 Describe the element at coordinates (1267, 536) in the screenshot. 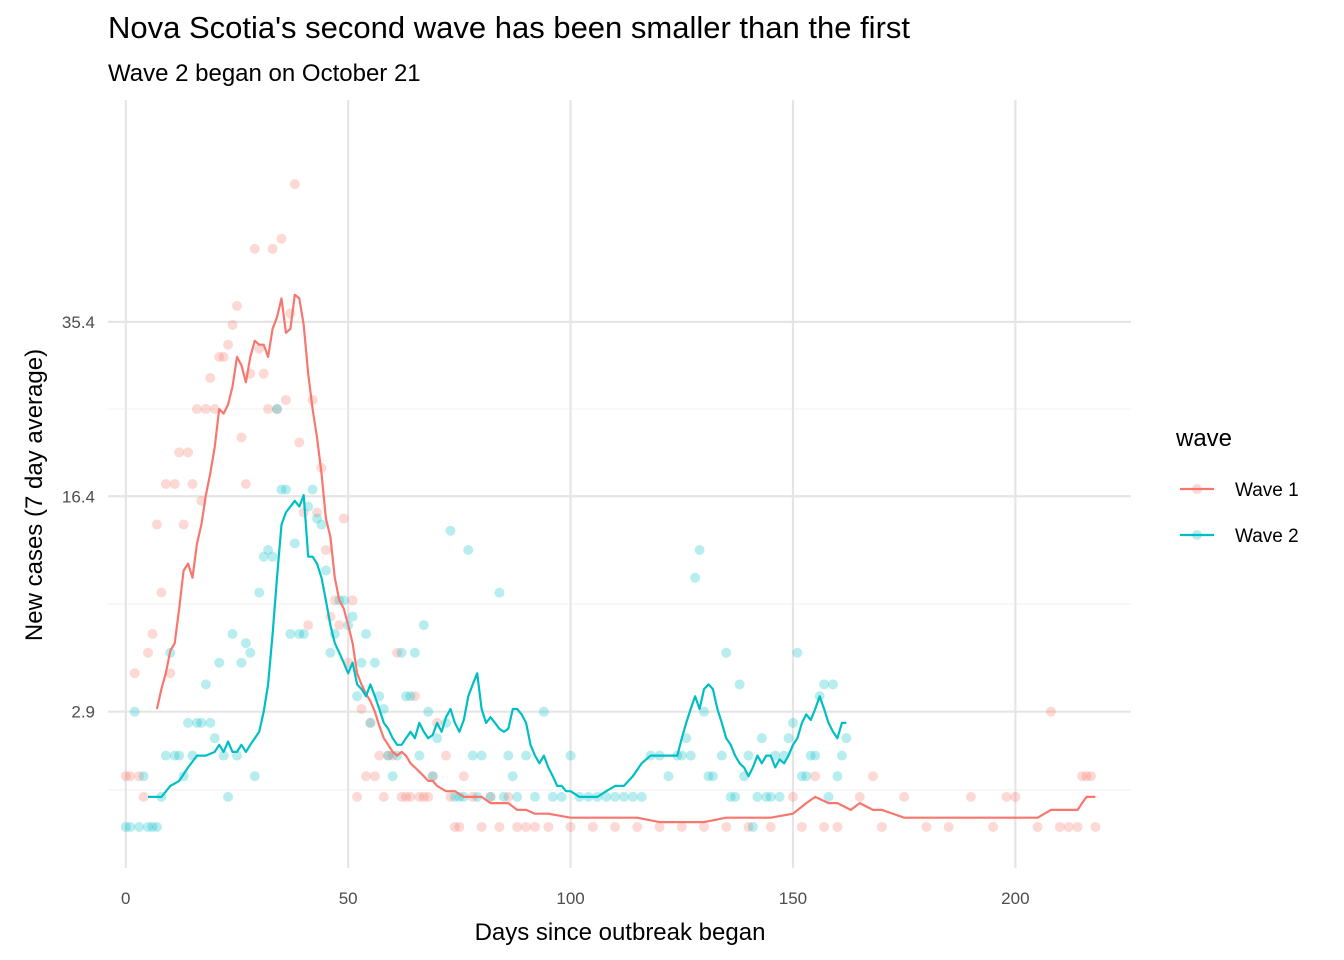

I see `legend-label-wave-2: Wave 2` at that location.